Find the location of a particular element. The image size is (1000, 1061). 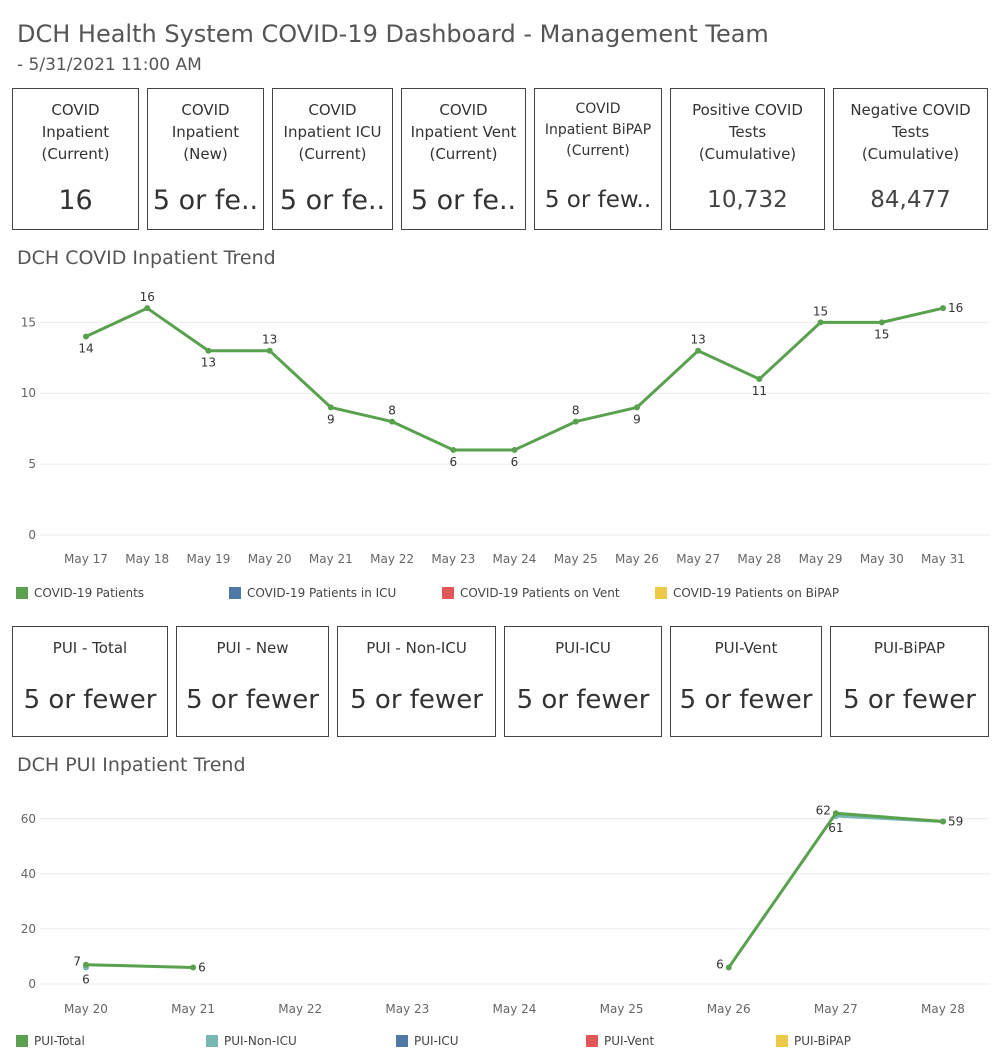

kpi-label: PUI-Vent is located at coordinates (746, 648).